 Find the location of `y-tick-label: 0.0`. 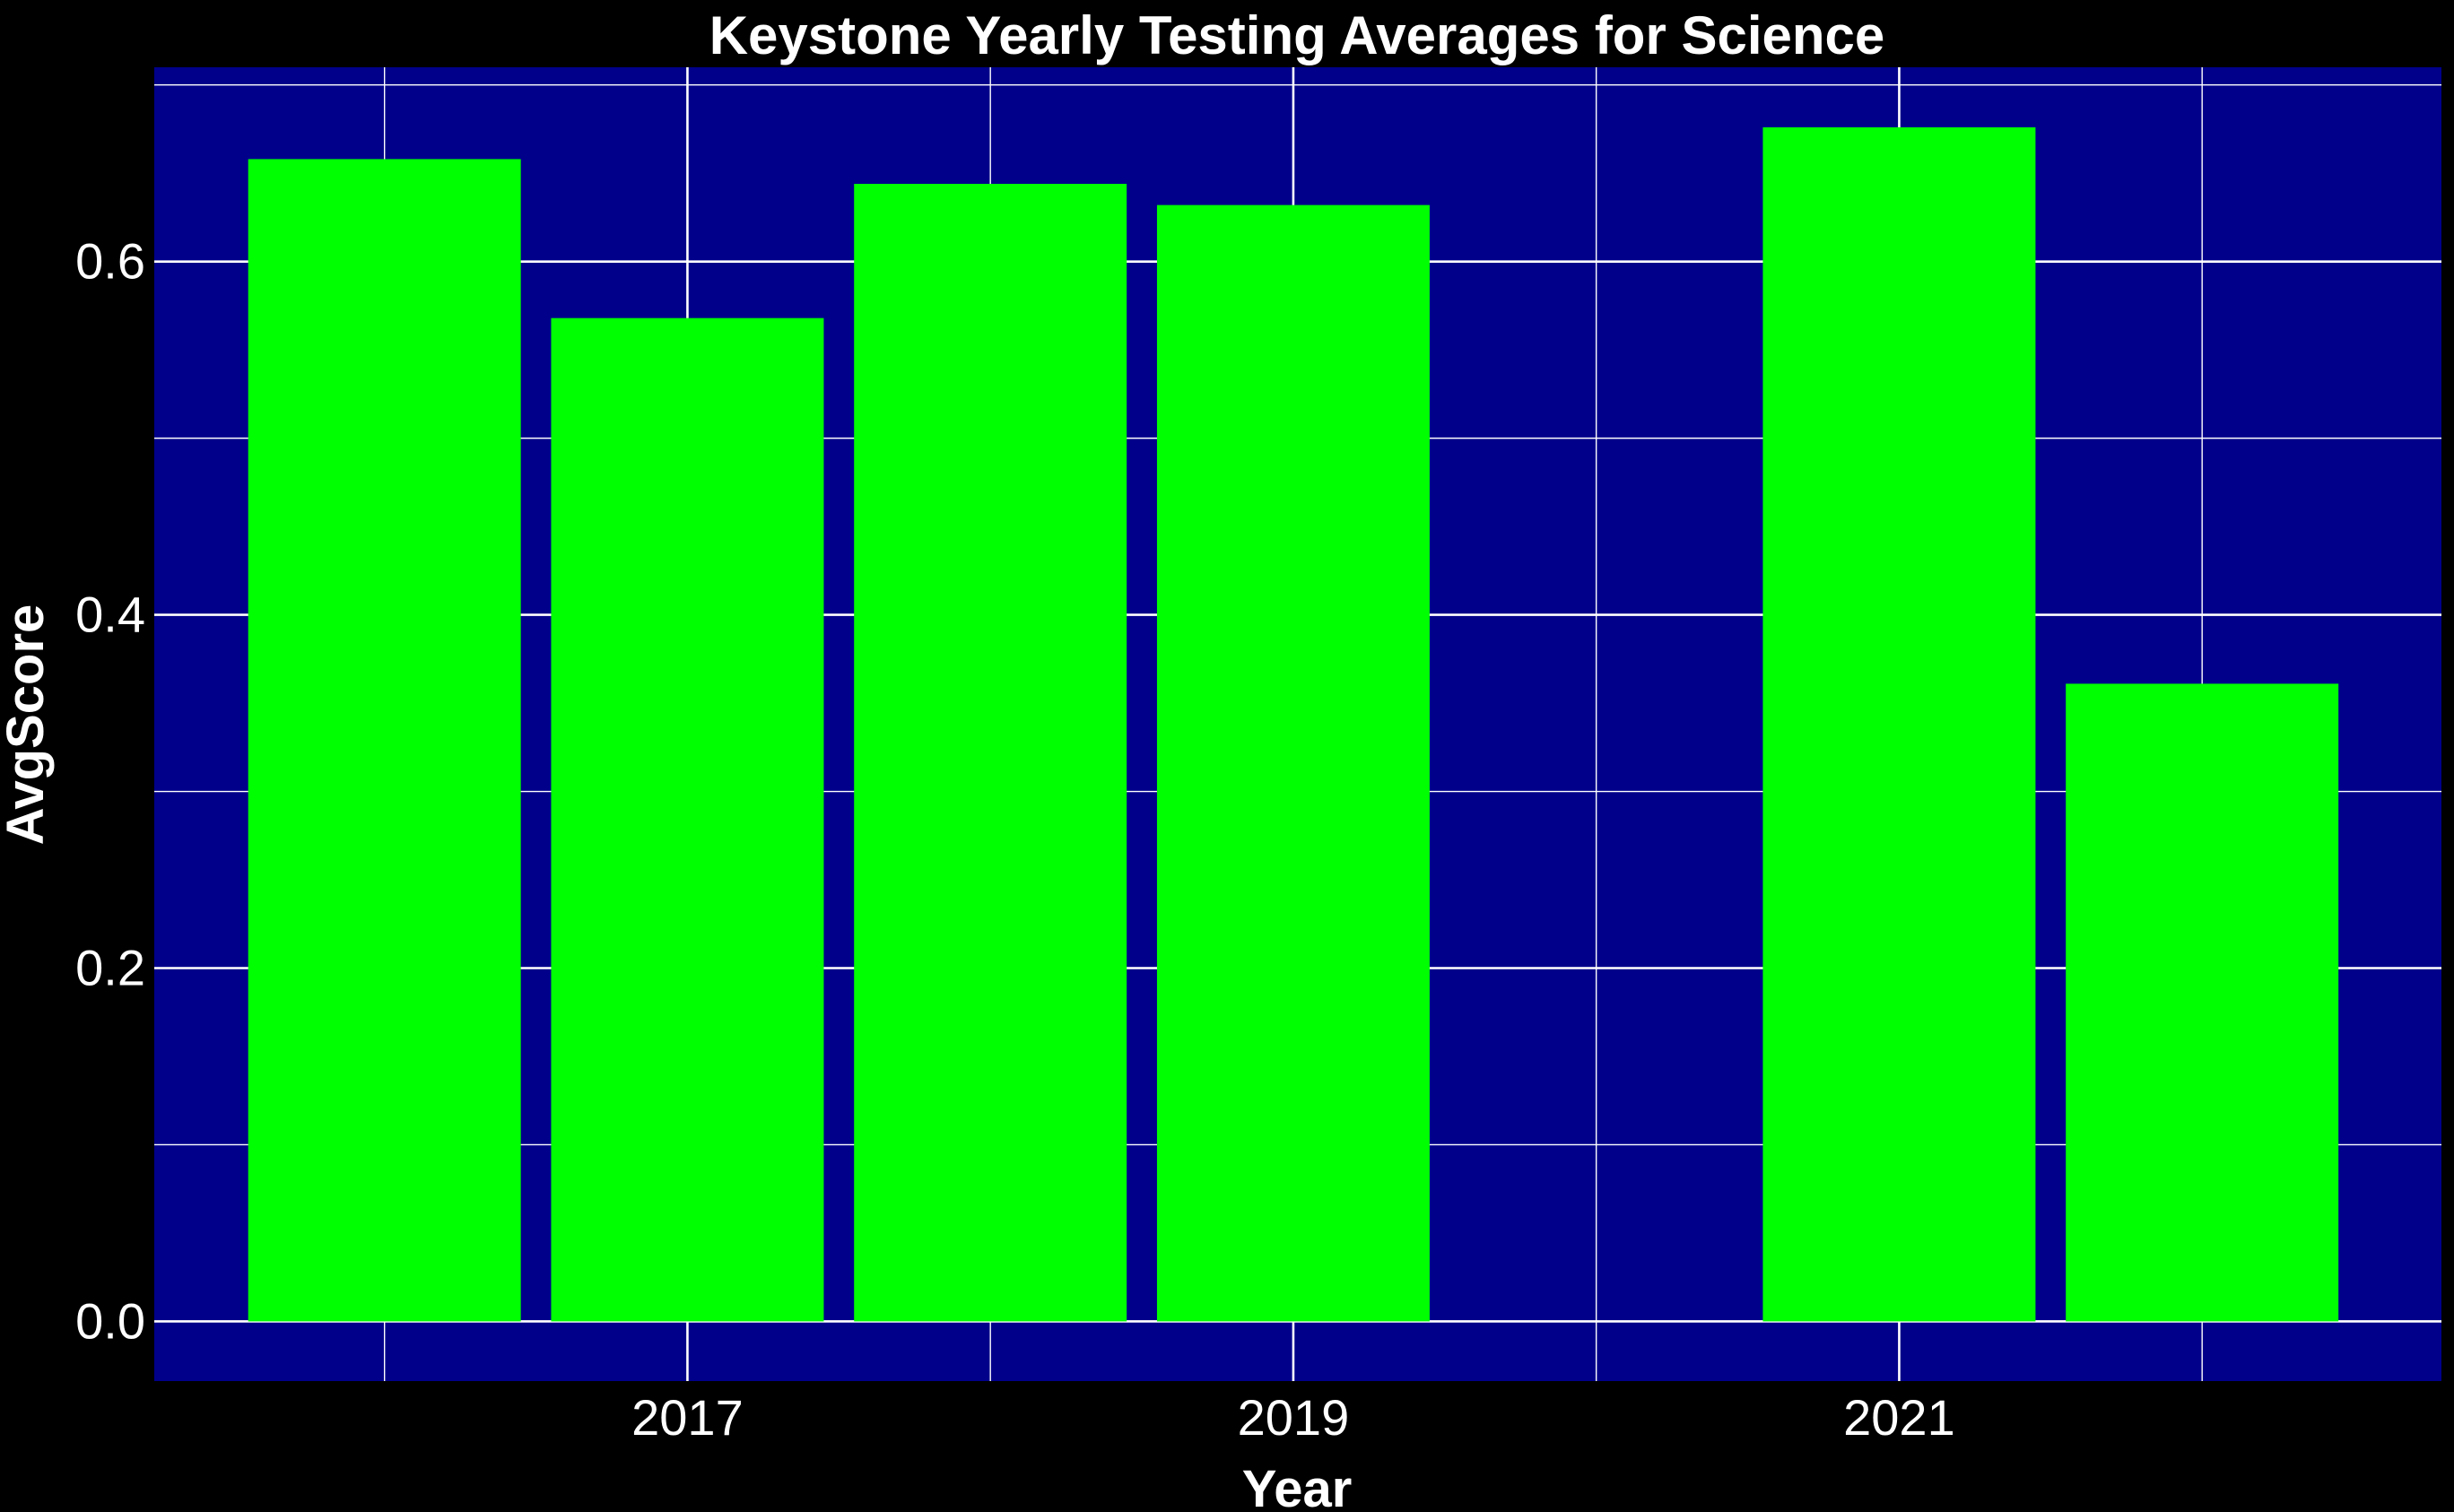

y-tick-label: 0.0 is located at coordinates (110, 1320).